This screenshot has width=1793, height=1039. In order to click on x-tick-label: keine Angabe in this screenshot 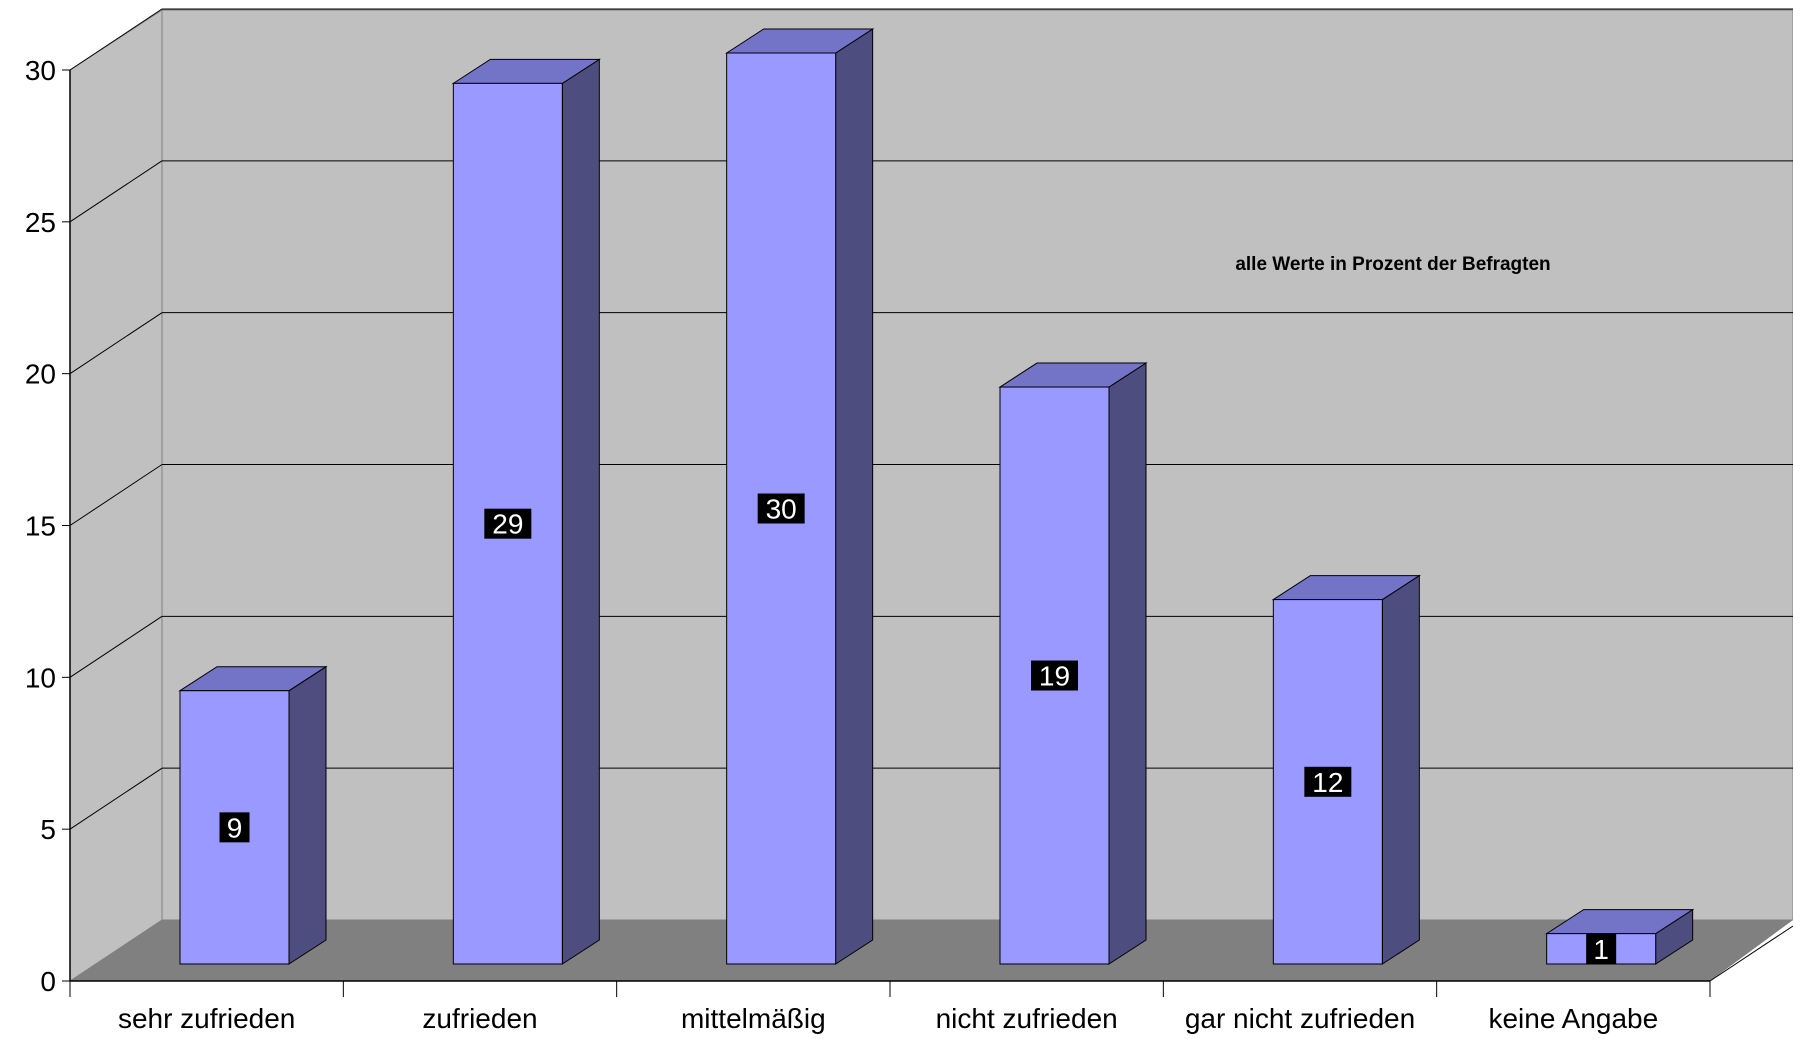, I will do `click(1573, 1018)`.